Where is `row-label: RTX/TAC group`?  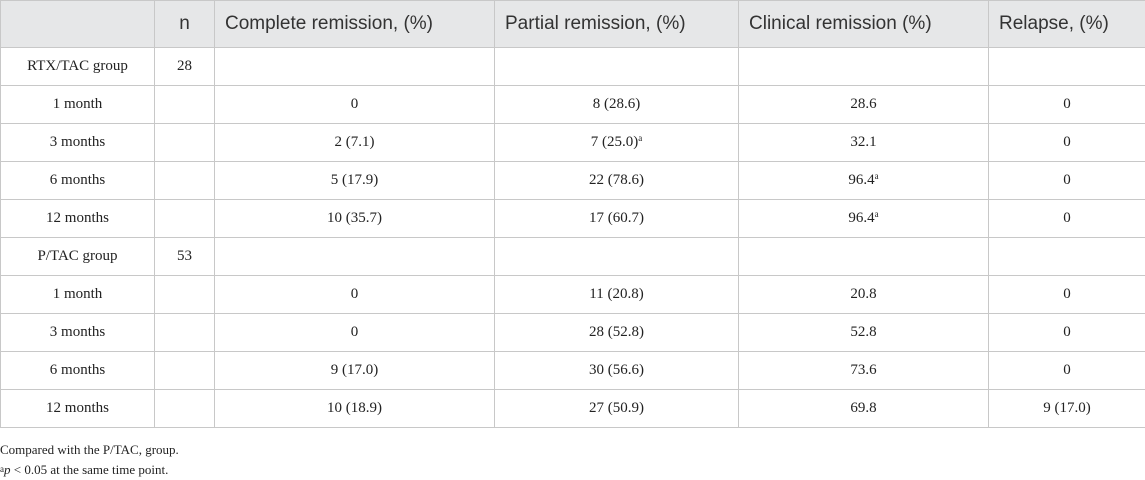
row-label: RTX/TAC group is located at coordinates (78, 67).